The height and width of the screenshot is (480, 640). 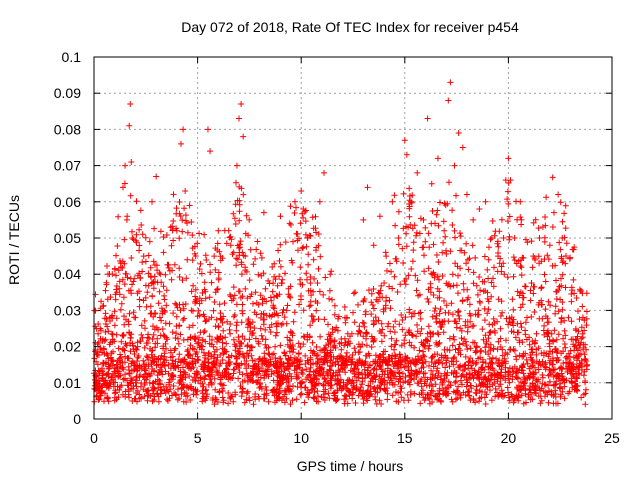 I want to click on y-tick-label: 0.01, so click(x=67, y=383).